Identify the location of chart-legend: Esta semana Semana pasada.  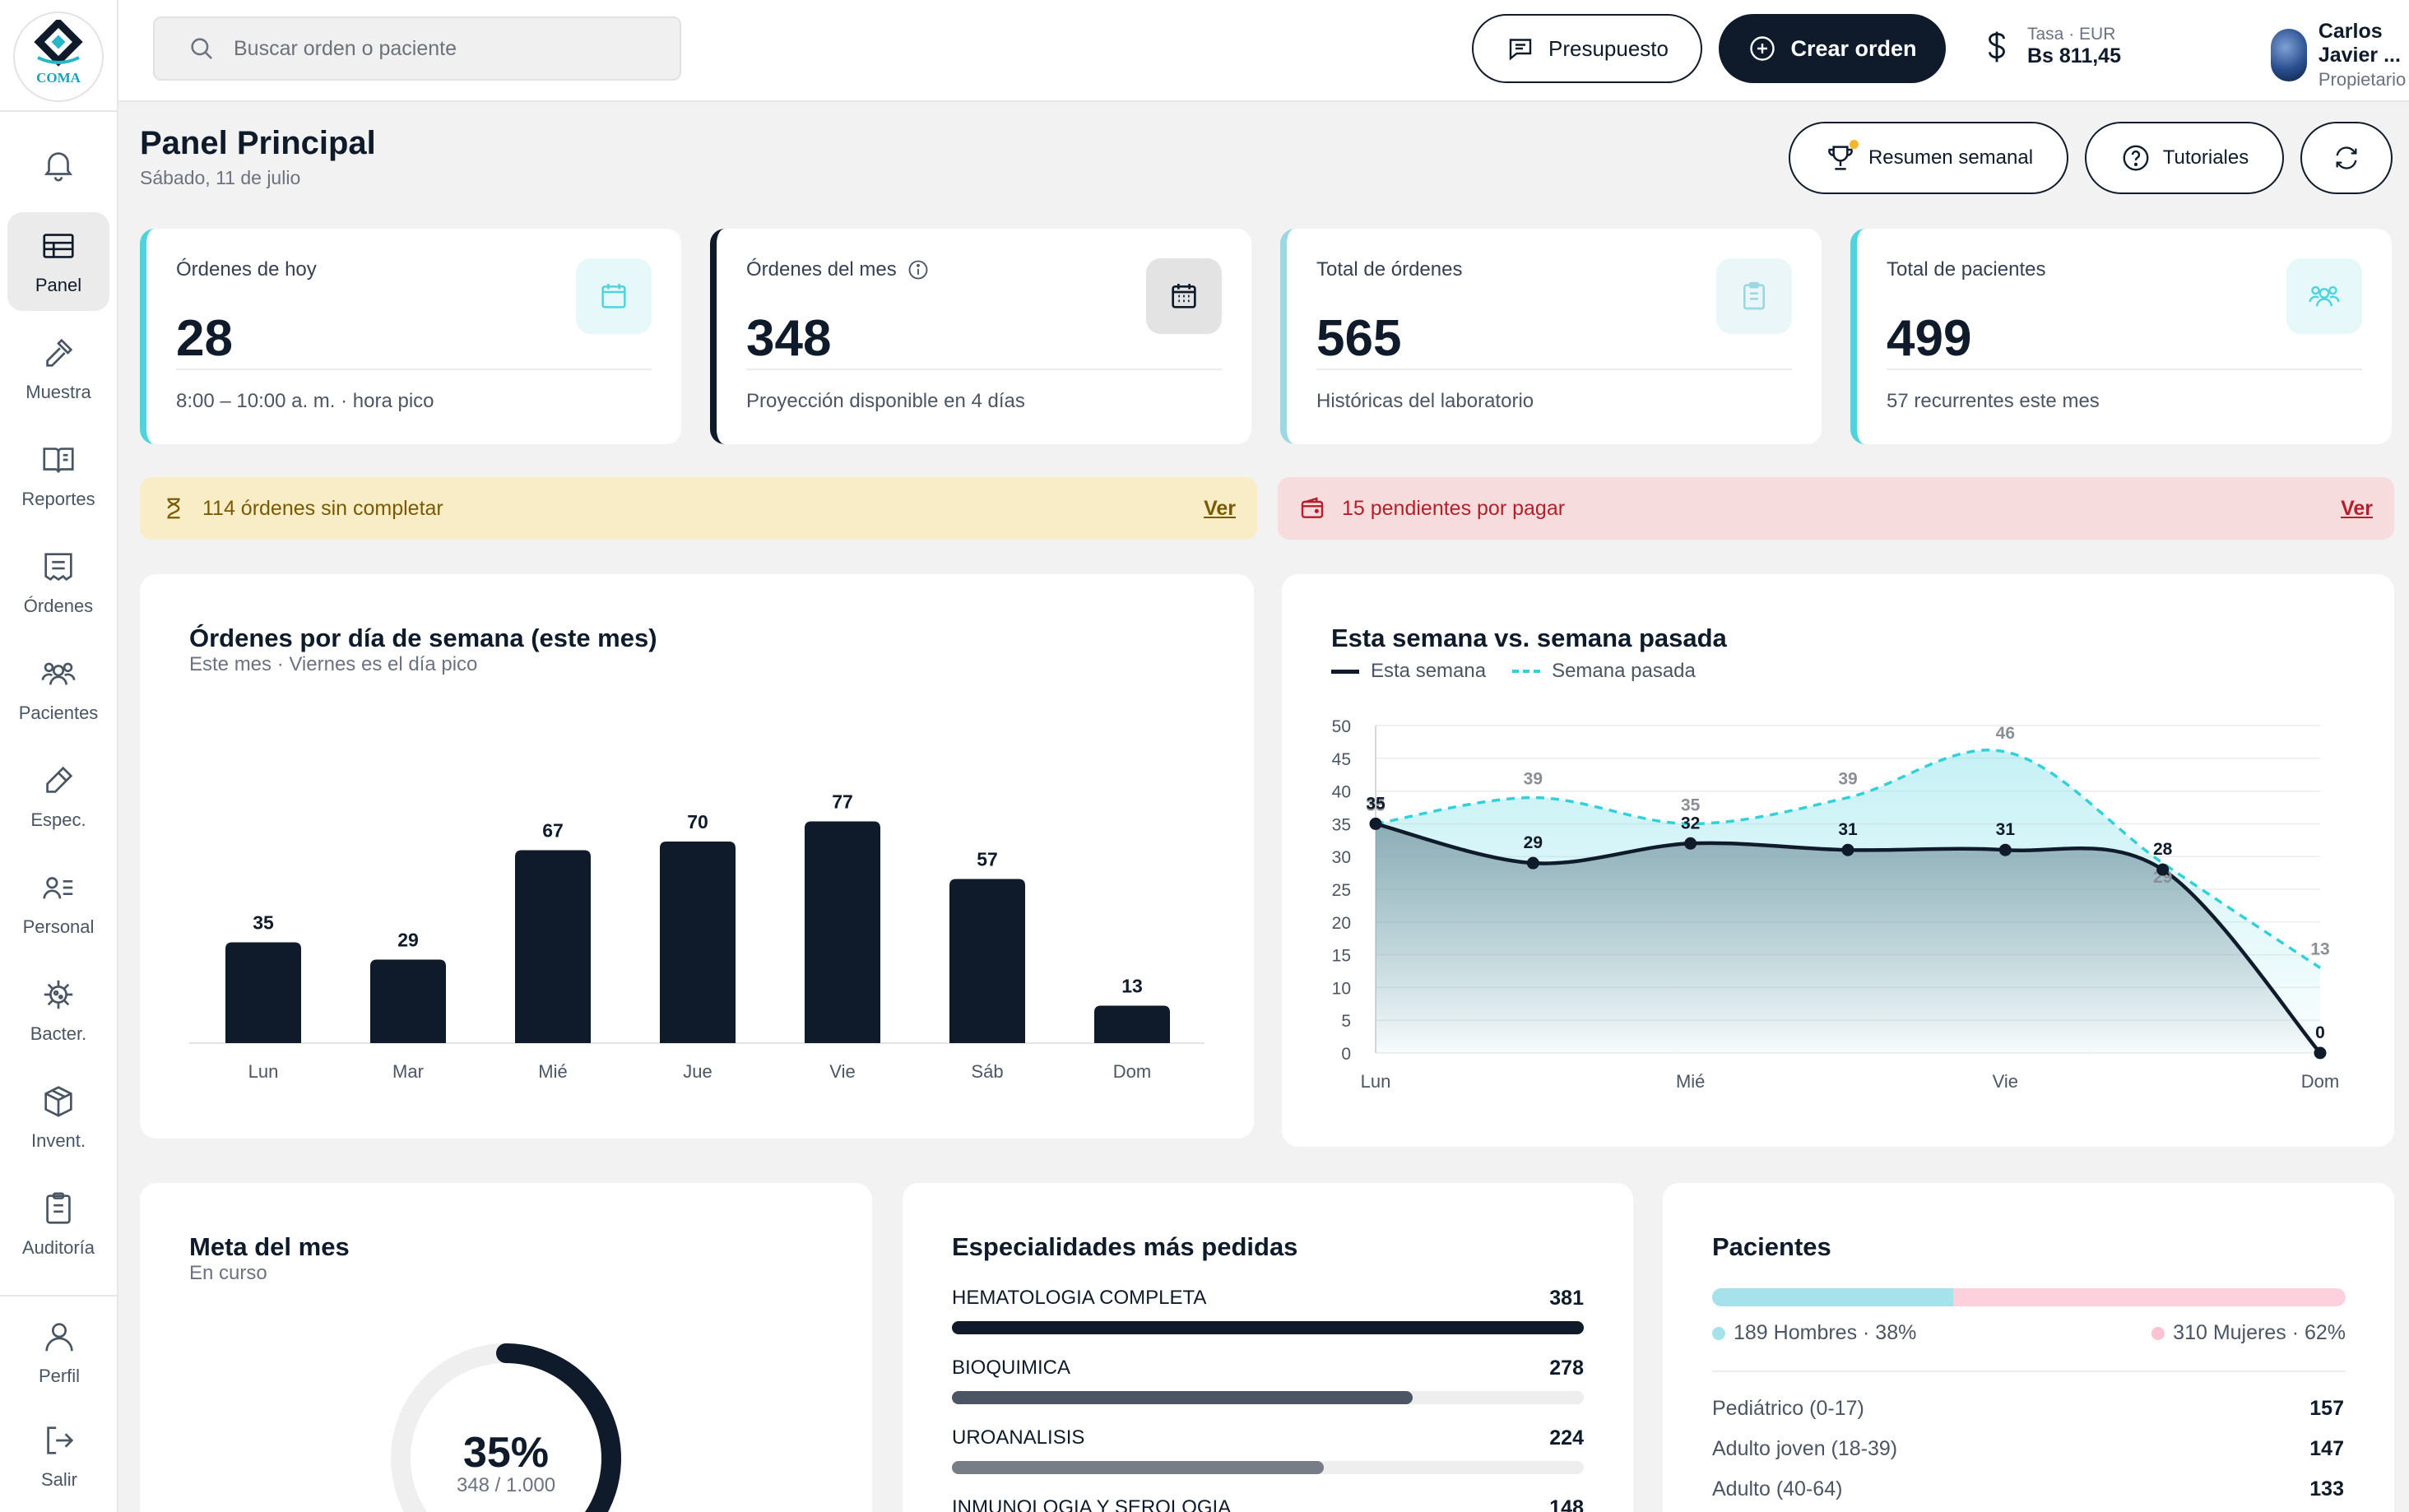
(1513, 671).